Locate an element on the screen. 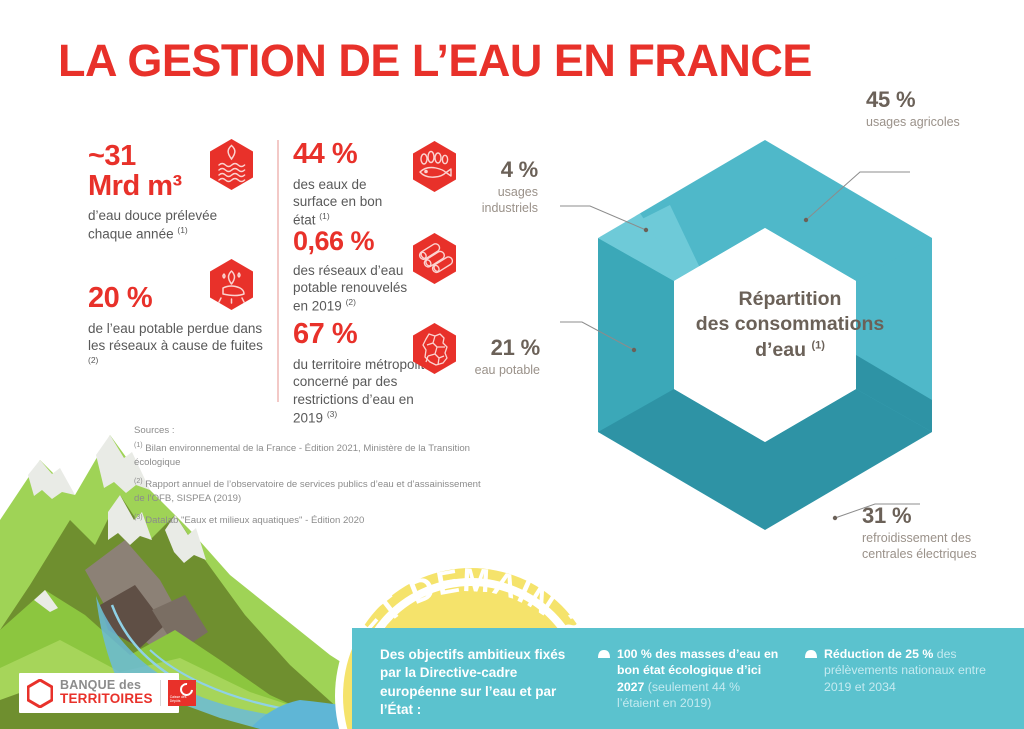  leaking-drop-icon is located at coordinates (231, 284).